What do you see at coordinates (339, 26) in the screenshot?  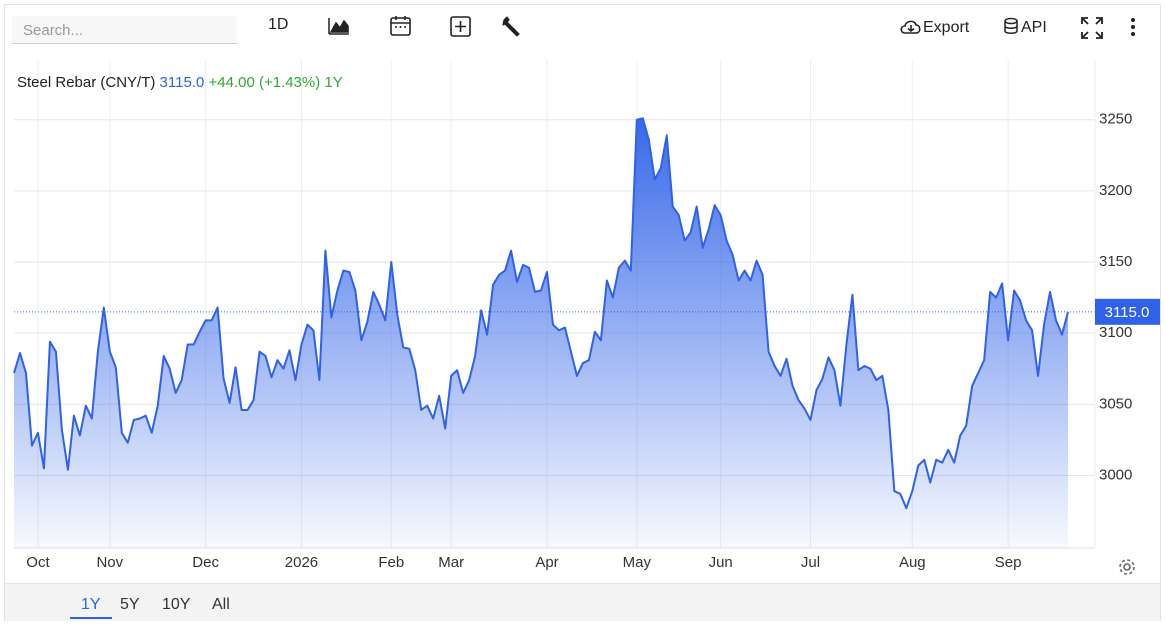 I see `chart-type-icon` at bounding box center [339, 26].